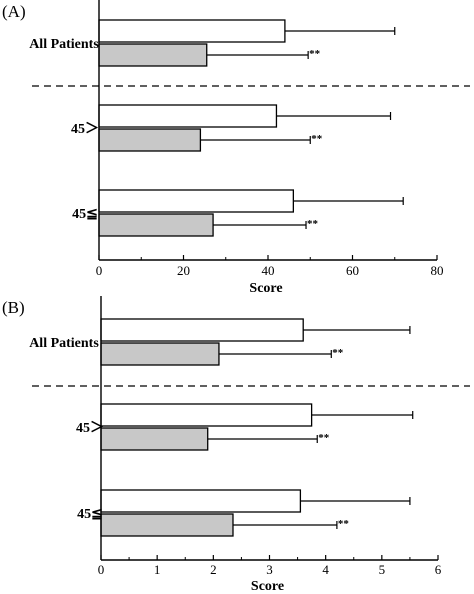 The image size is (474, 594). Describe the element at coordinates (213, 569) in the screenshot. I see `x-tick-label: 2` at that location.